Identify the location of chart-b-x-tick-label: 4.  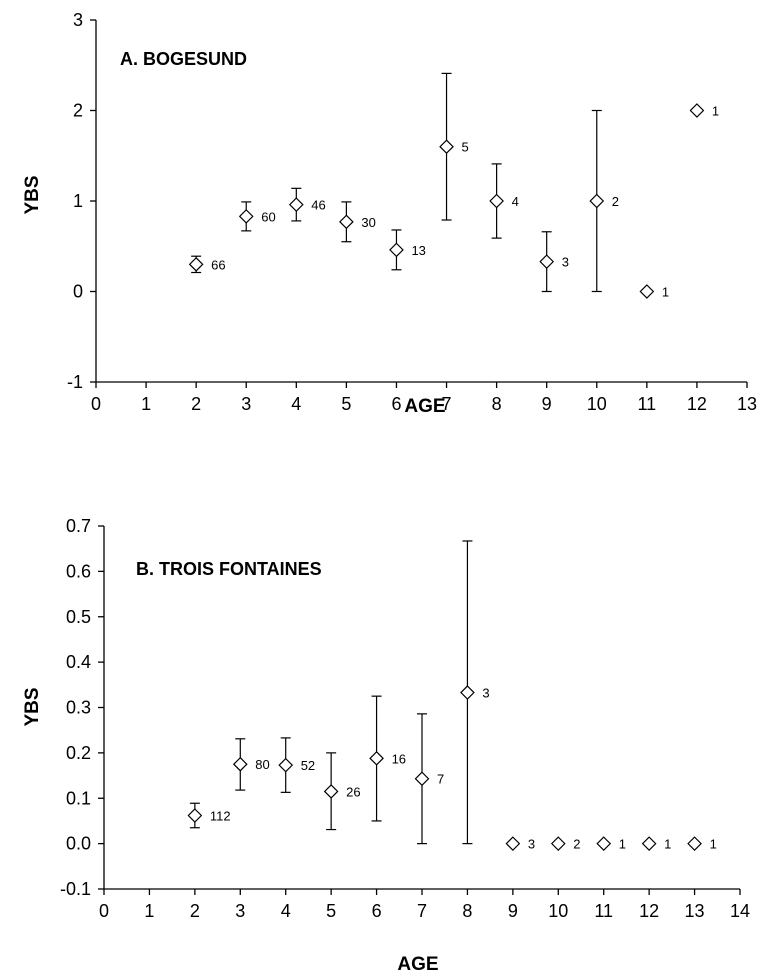
(286, 911).